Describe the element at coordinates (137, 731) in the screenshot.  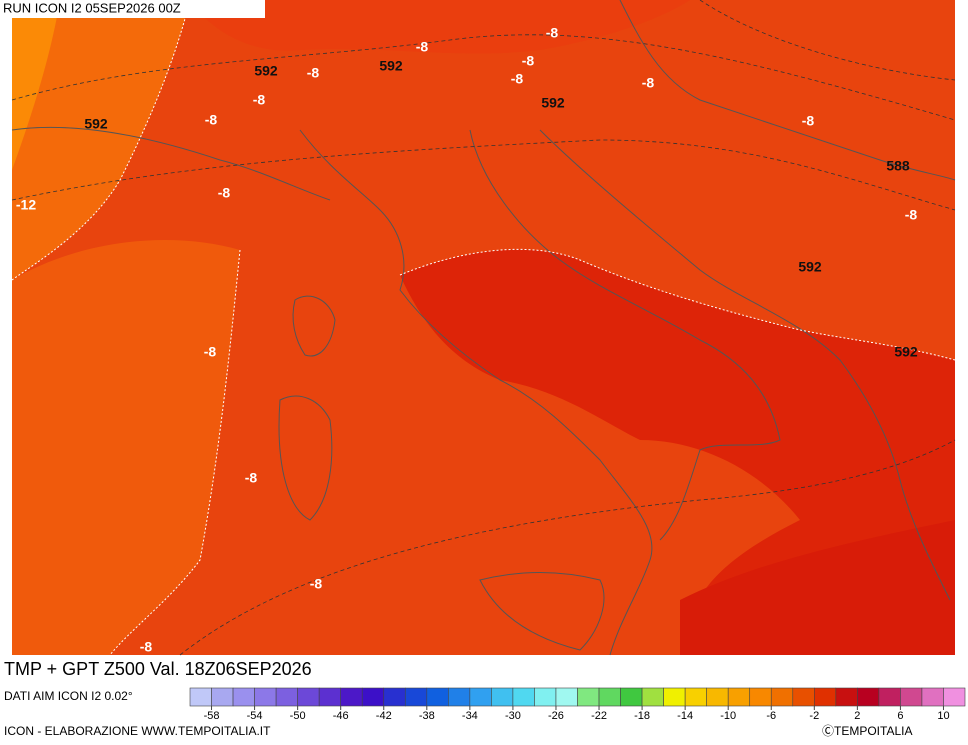
I see `footer: ICON - ELABORAZIONE WWW.TEMPOITALIA.IT` at that location.